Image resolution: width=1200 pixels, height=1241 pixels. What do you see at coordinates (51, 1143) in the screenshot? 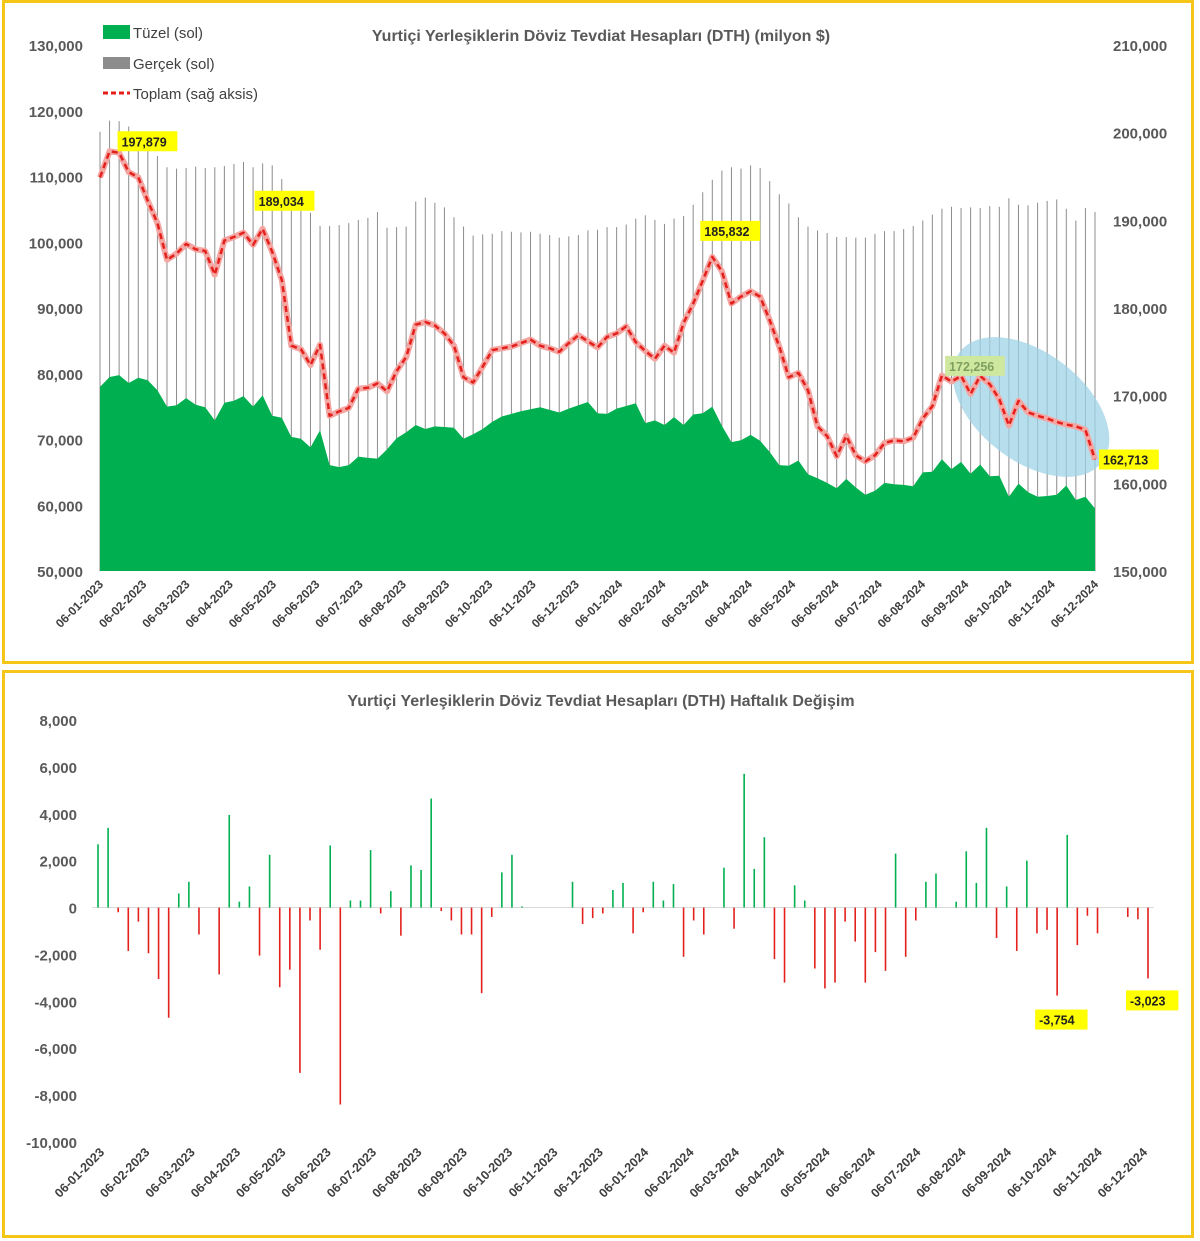
I see `y-tick-label: -10,000` at bounding box center [51, 1143].